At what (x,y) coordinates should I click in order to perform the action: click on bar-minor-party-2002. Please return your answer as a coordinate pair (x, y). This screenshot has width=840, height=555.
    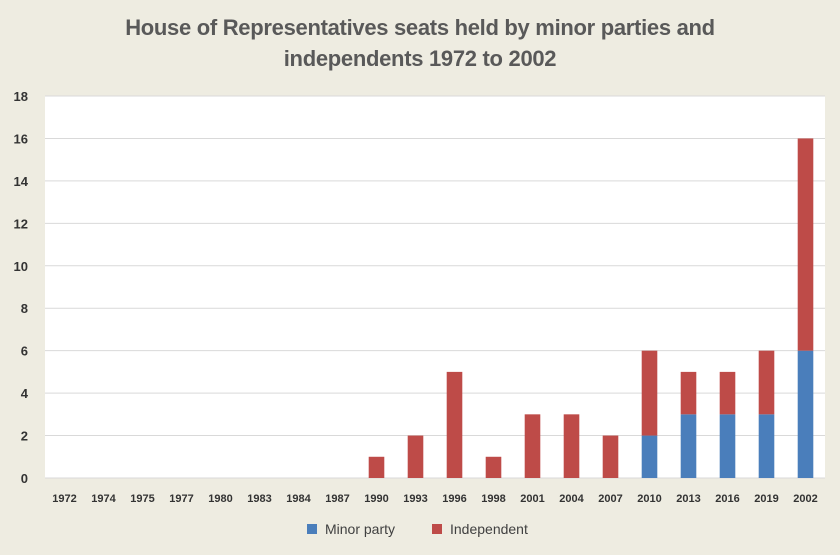
    Looking at the image, I should click on (805, 414).